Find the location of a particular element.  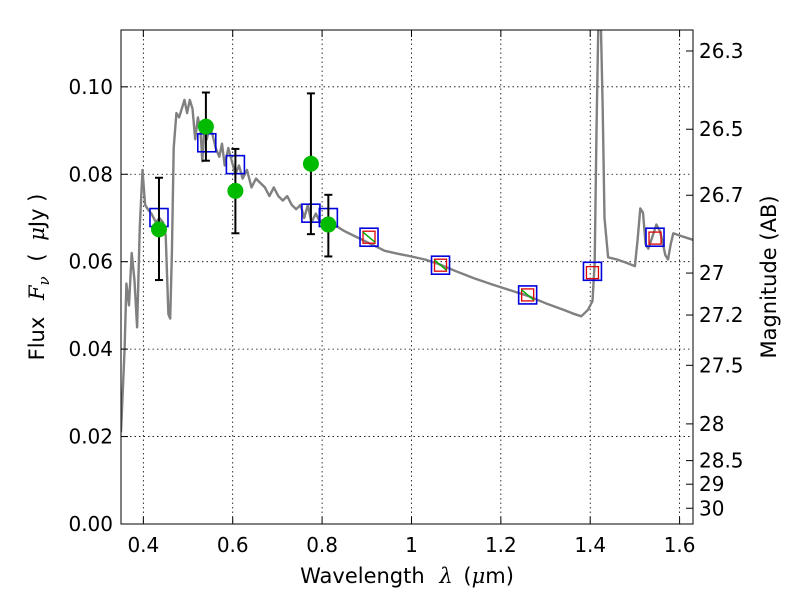

y2-tick-label: 27 is located at coordinates (711, 273).